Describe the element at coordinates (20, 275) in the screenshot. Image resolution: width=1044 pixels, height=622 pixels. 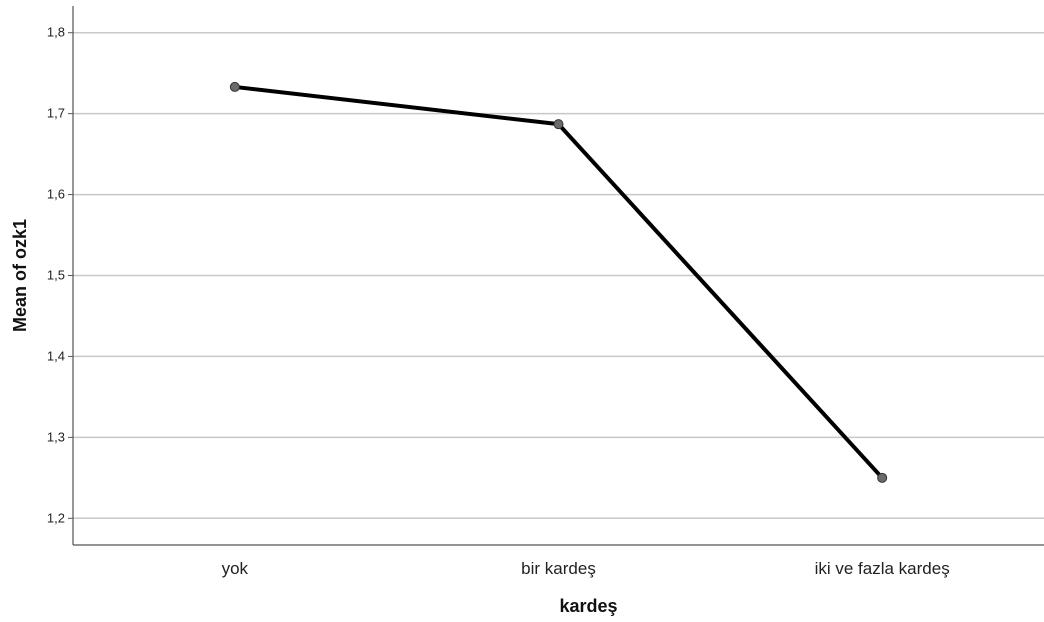
I see `y-axis-title: Mean of ozk1` at that location.